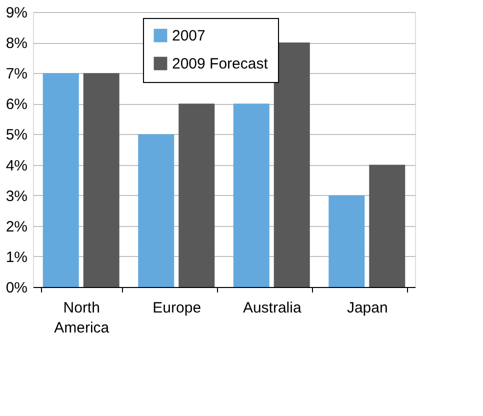  I want to click on x-tick-label: Europe, so click(177, 308).